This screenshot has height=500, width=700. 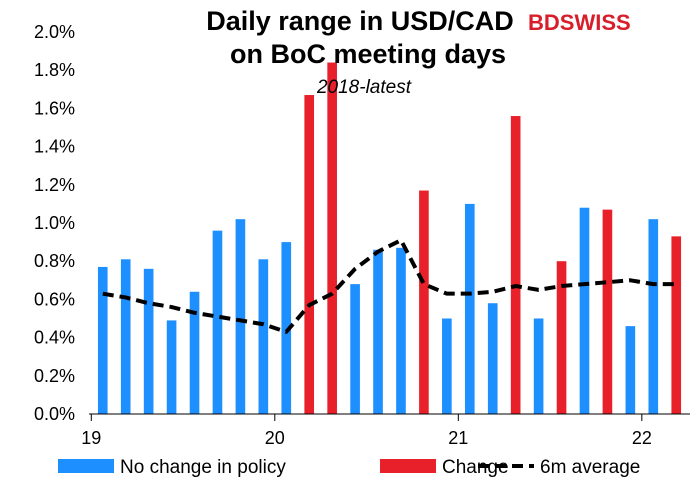 I want to click on y-tick-label: 0.8%, so click(x=54, y=261).